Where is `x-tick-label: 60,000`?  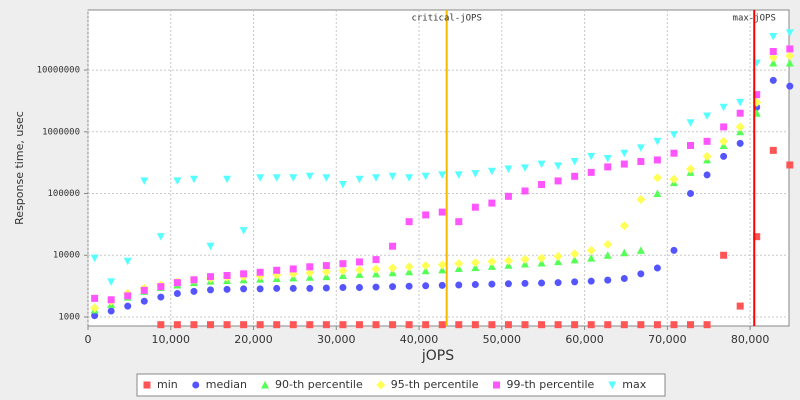
x-tick-label: 60,000 is located at coordinates (584, 339).